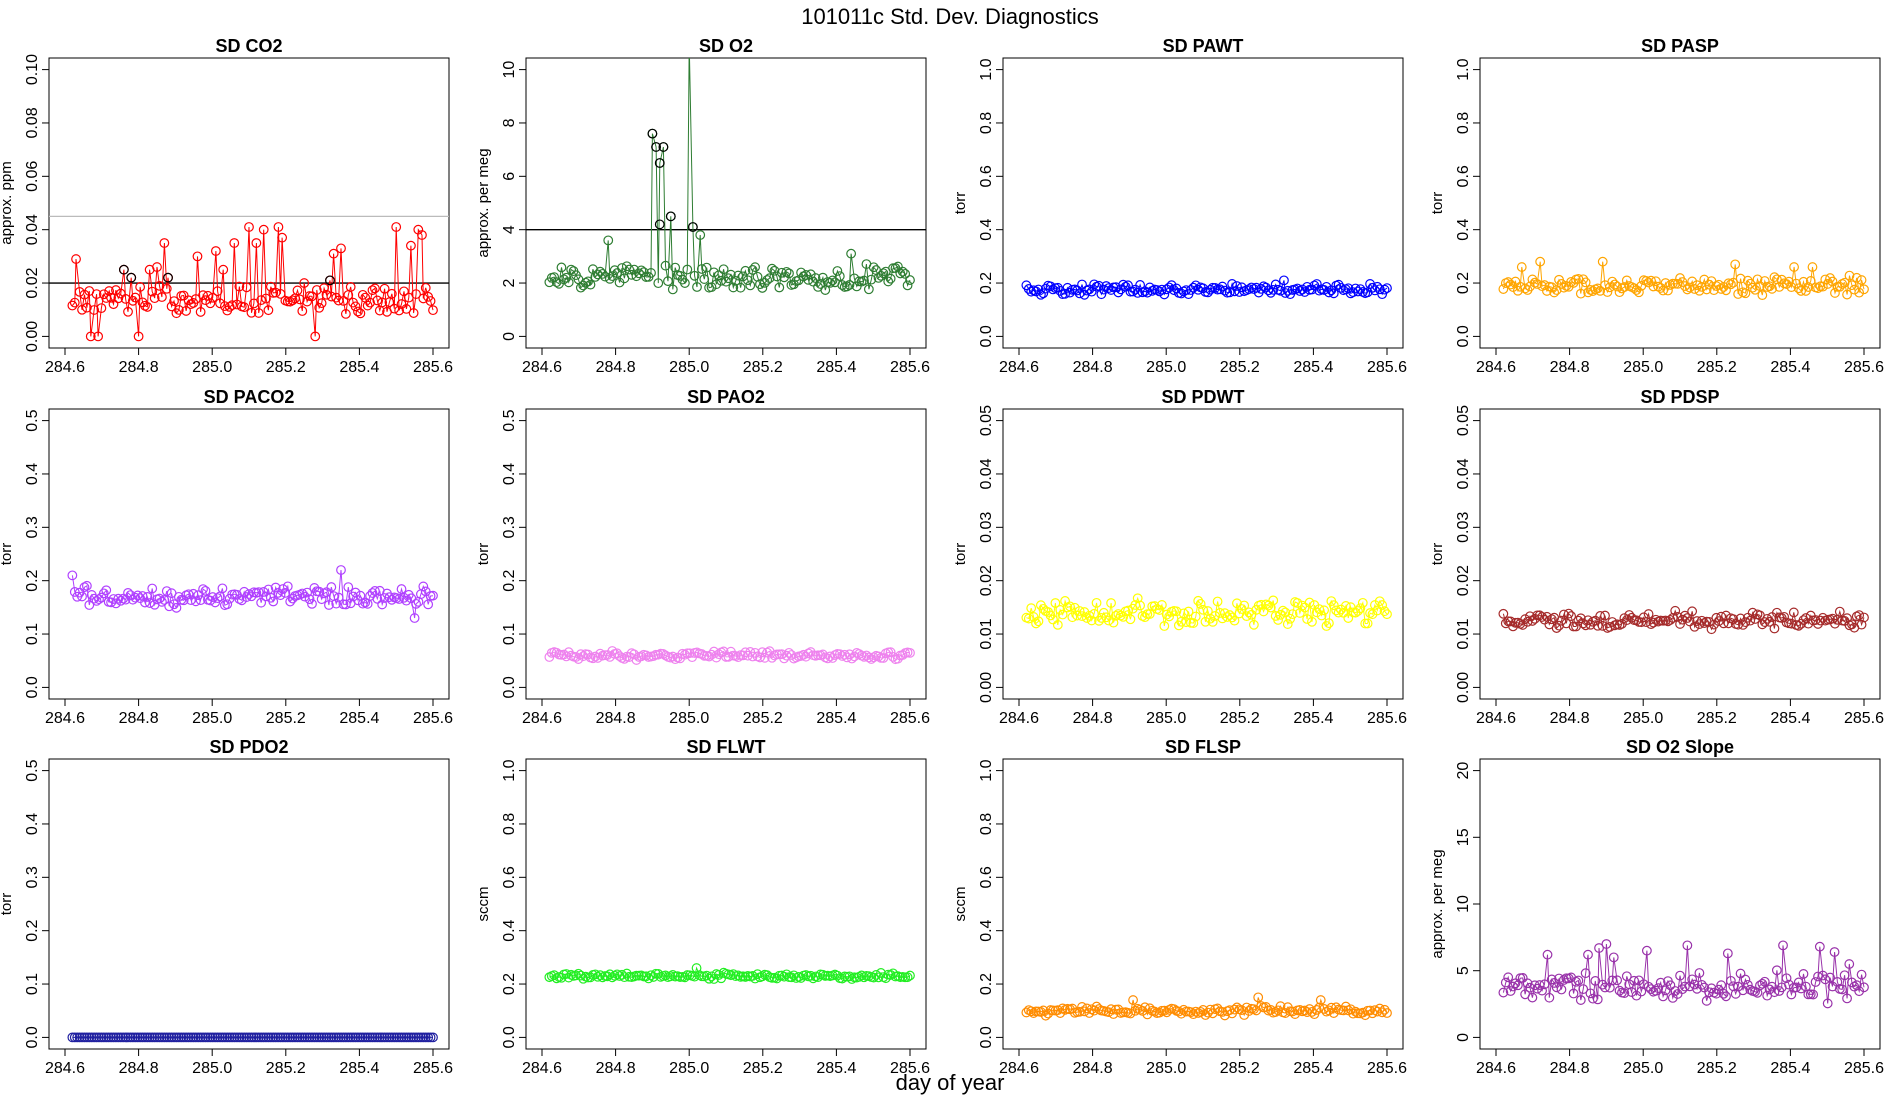  I want to click on panel-title: SD PAWT, so click(1203, 46).